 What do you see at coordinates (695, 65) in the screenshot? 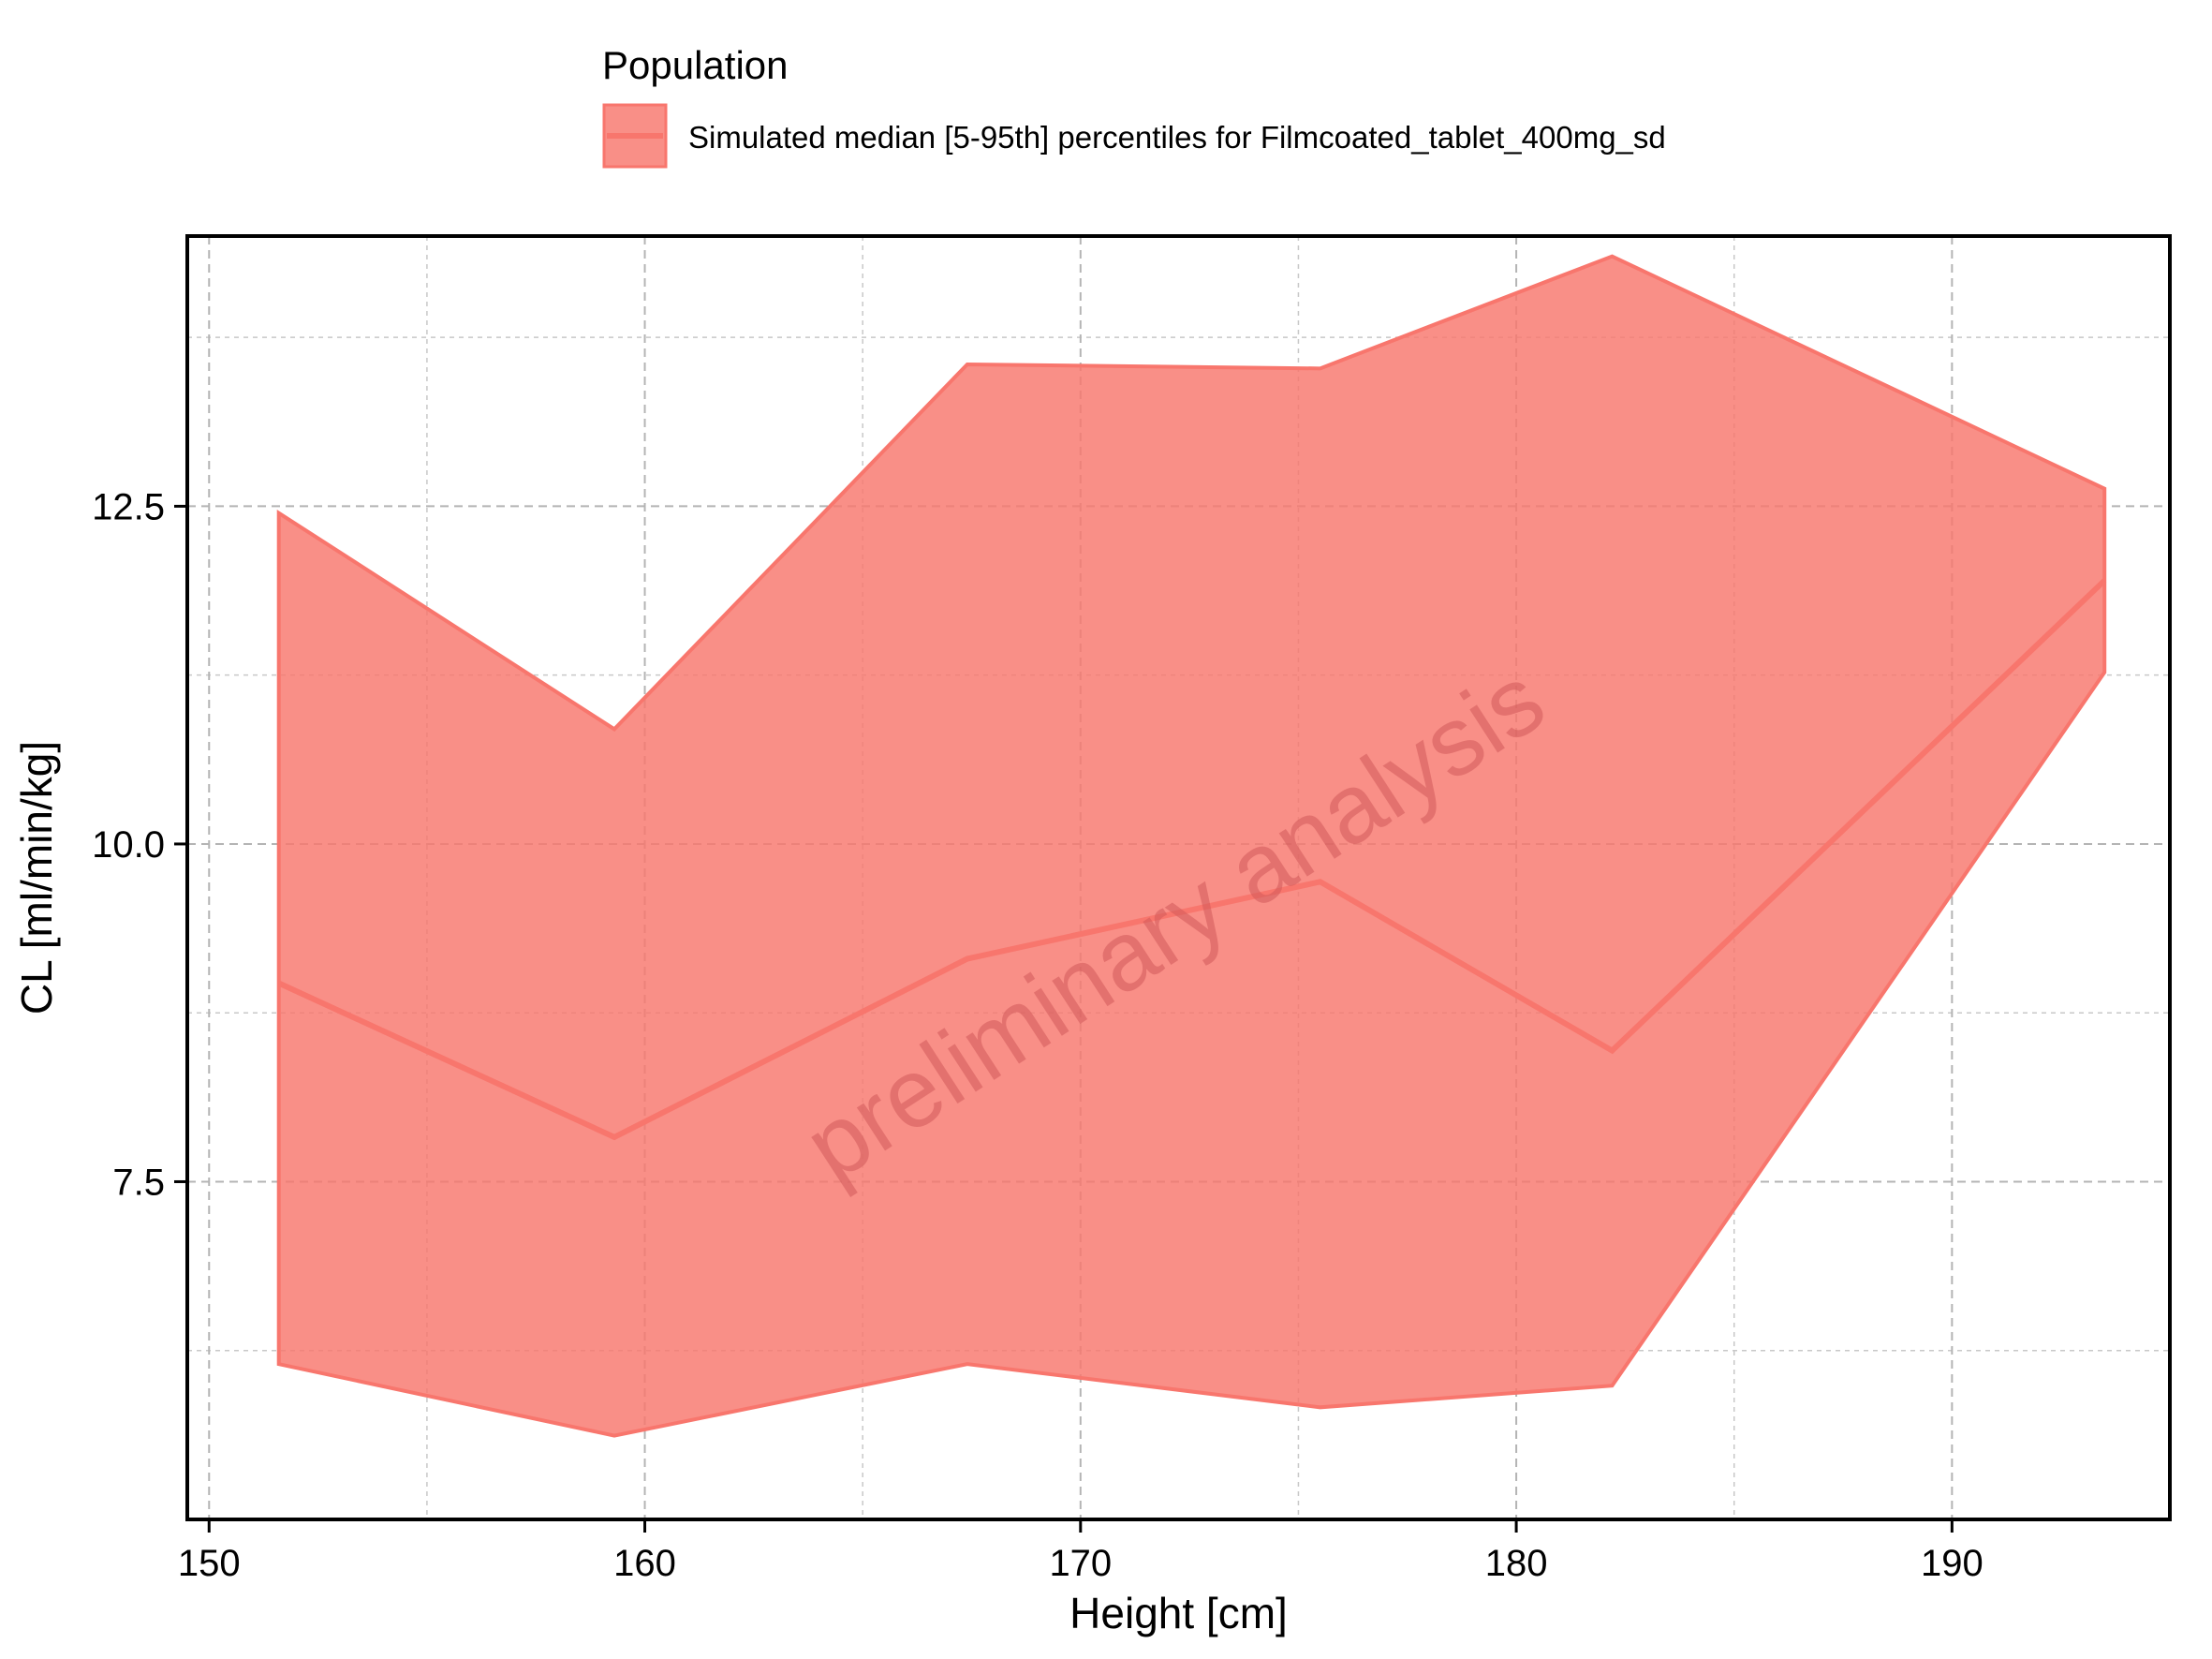
I see `legend-title: Population` at bounding box center [695, 65].